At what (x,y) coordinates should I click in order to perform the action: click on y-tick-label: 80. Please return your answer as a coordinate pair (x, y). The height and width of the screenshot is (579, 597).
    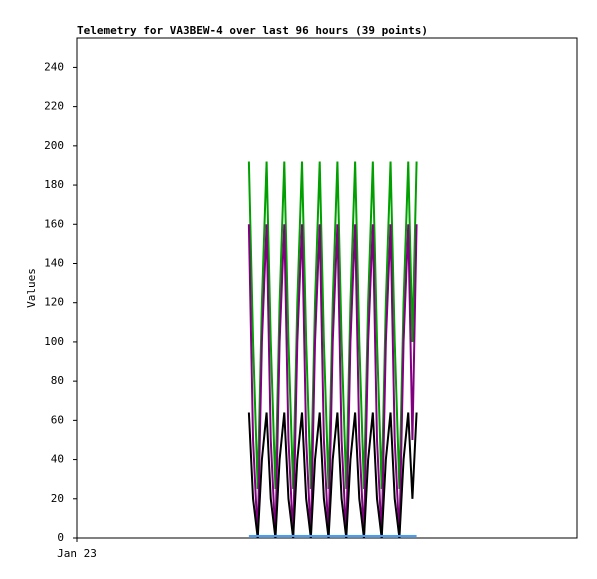
    Looking at the image, I should click on (57, 380).